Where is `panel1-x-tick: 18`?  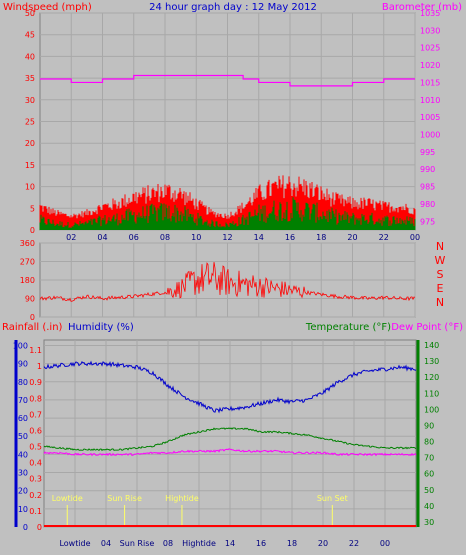
panel1-x-tick: 18 is located at coordinates (321, 237).